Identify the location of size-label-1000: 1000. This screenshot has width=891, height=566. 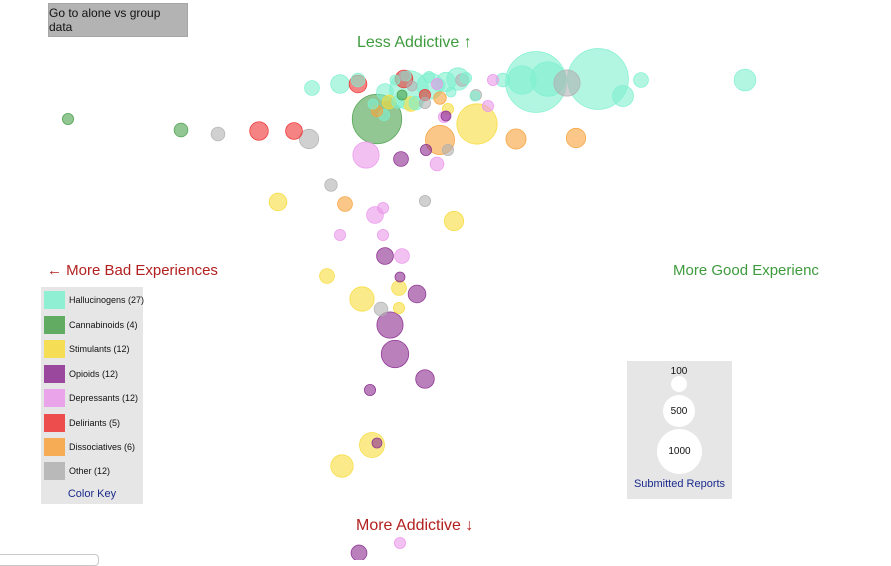
(679, 451).